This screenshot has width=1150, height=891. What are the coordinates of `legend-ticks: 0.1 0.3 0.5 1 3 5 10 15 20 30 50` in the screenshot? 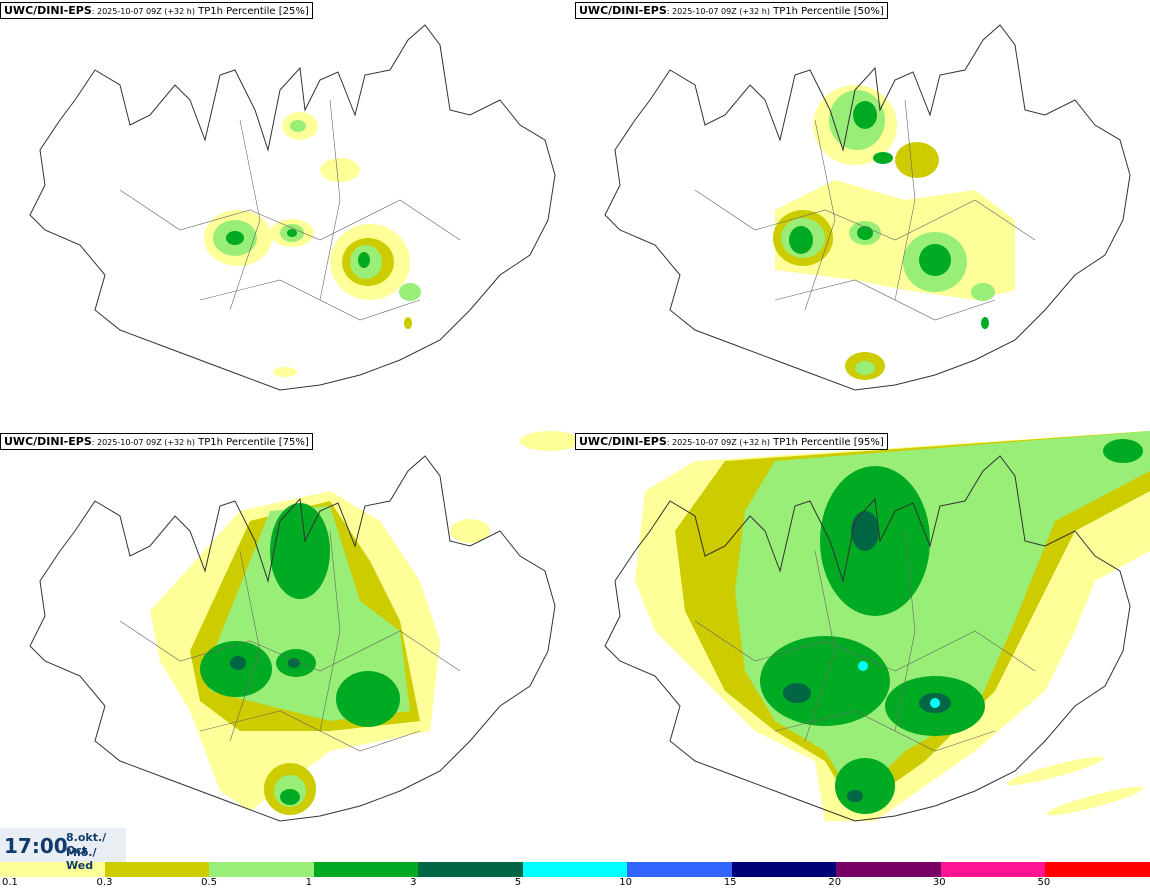 It's located at (575, 884).